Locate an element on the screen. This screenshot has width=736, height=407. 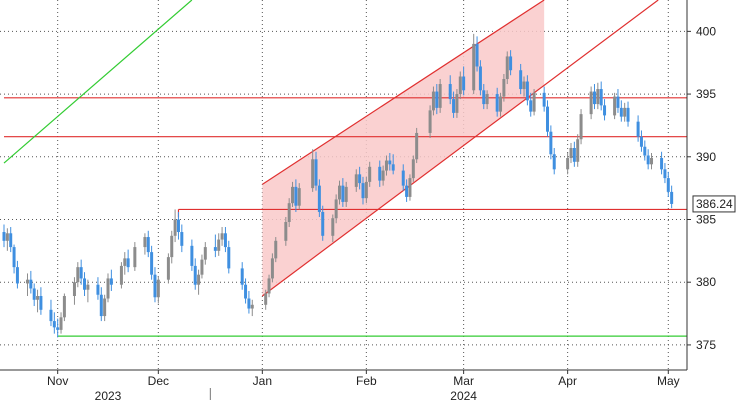
x-tick-label: May is located at coordinates (668, 381).